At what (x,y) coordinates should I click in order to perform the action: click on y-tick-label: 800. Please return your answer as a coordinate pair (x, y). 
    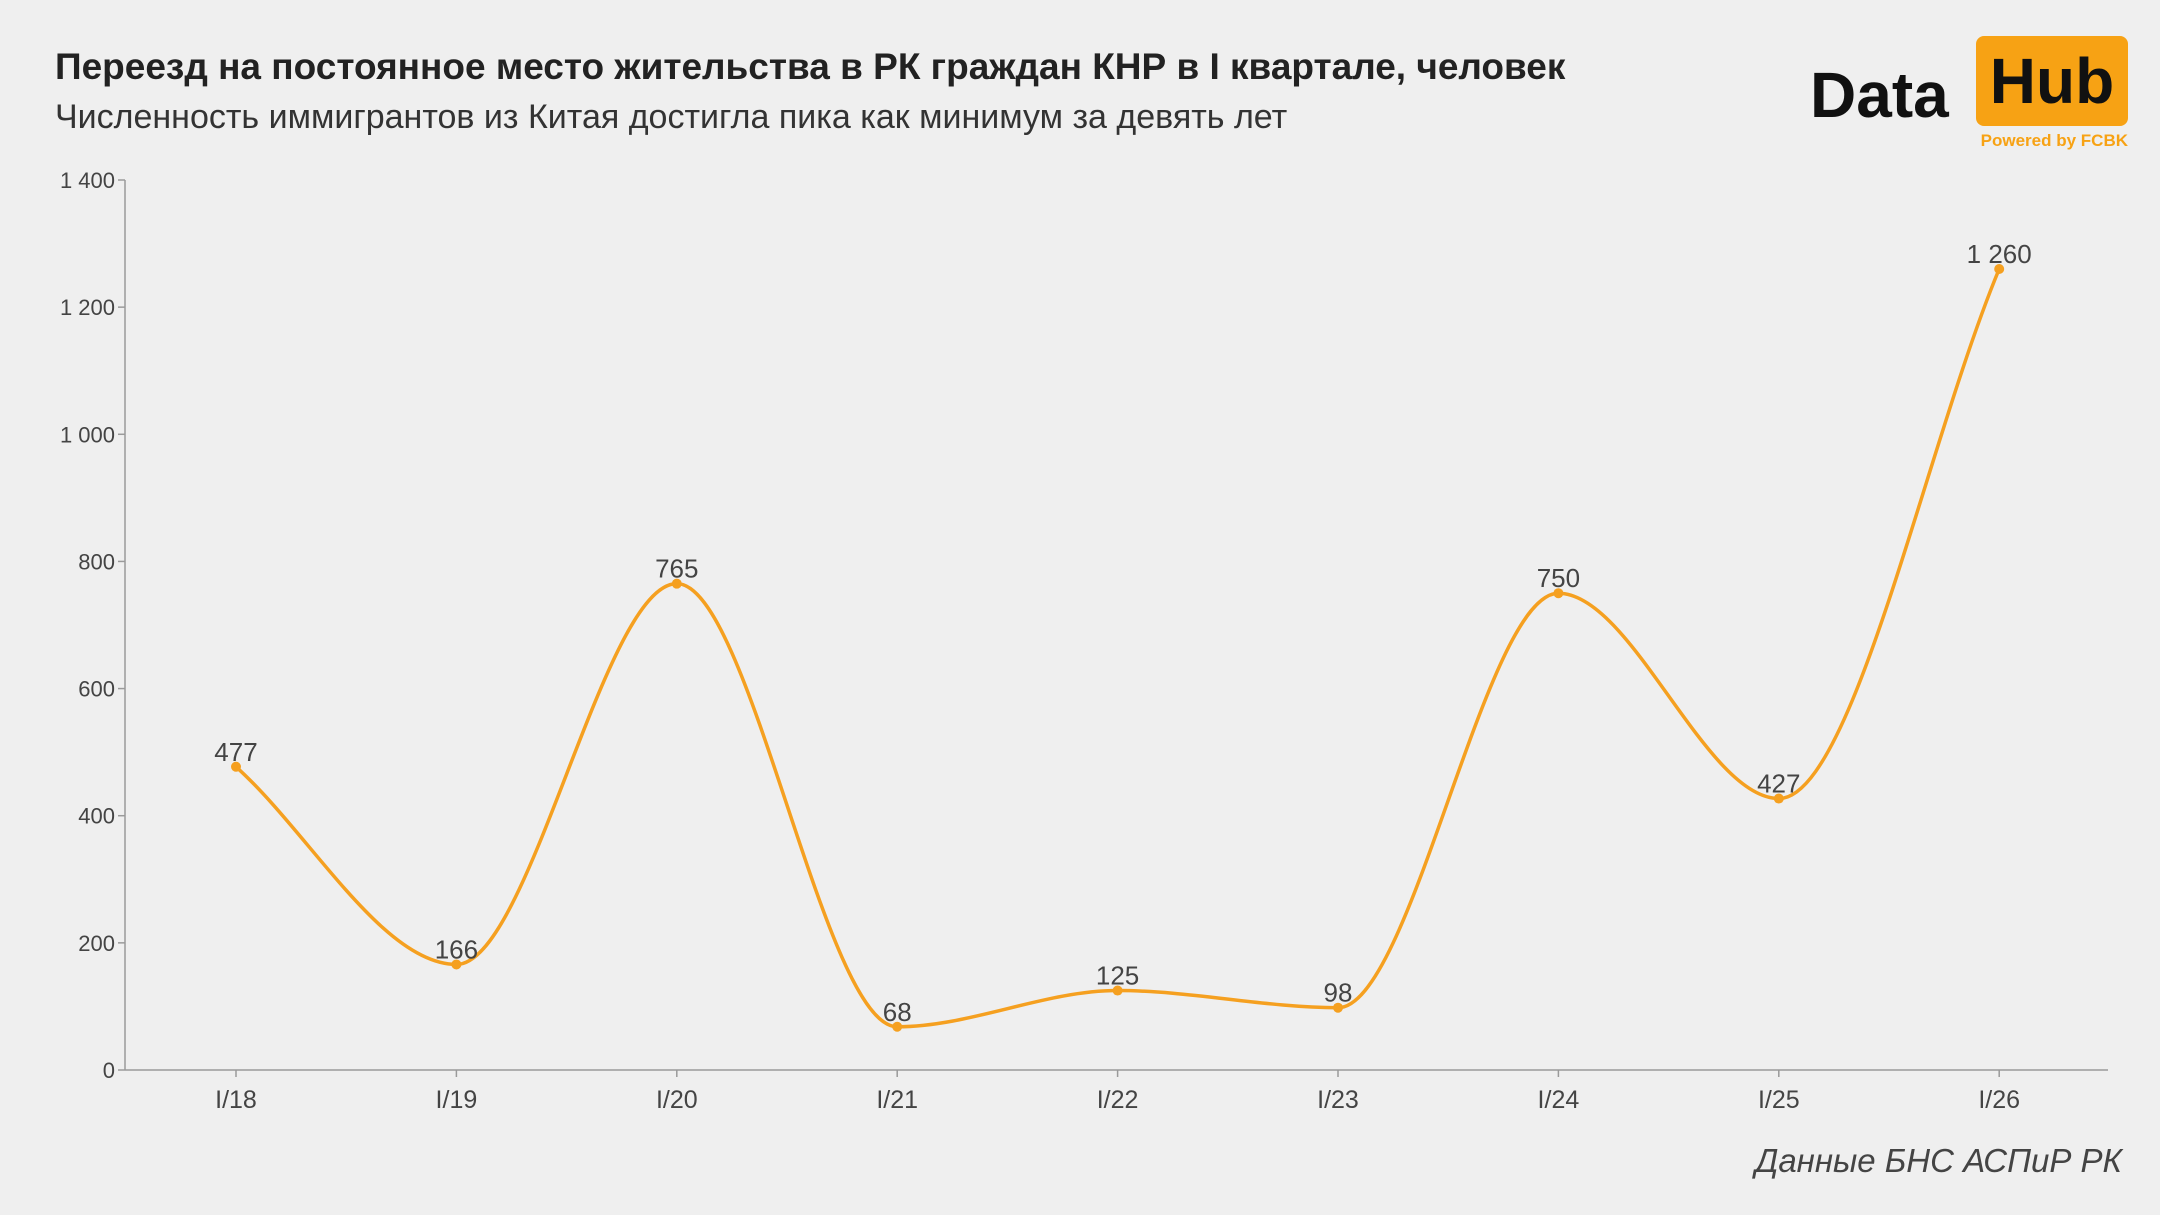
    Looking at the image, I should click on (96, 561).